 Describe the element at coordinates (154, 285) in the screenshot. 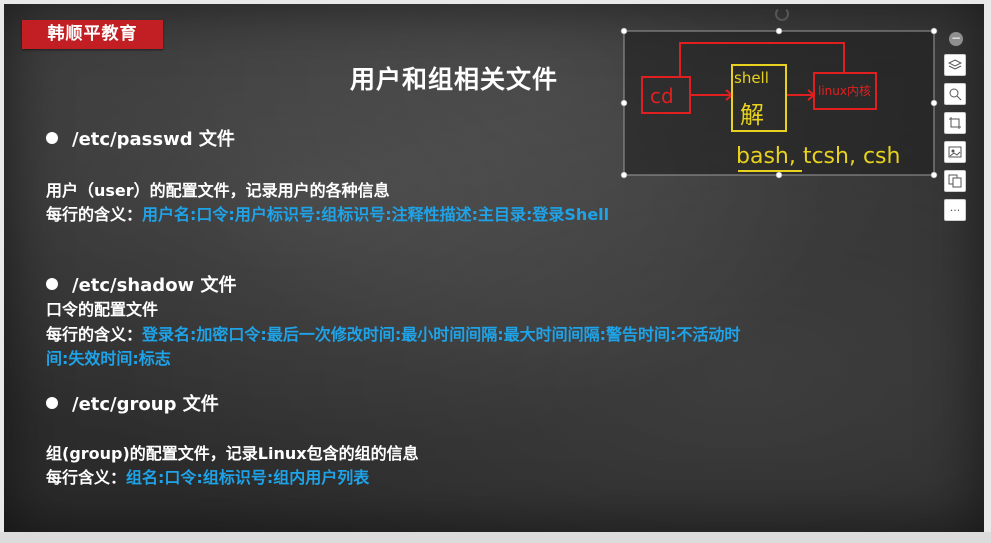

I see `shadow-heading-text: /etc/shadow 文件` at that location.